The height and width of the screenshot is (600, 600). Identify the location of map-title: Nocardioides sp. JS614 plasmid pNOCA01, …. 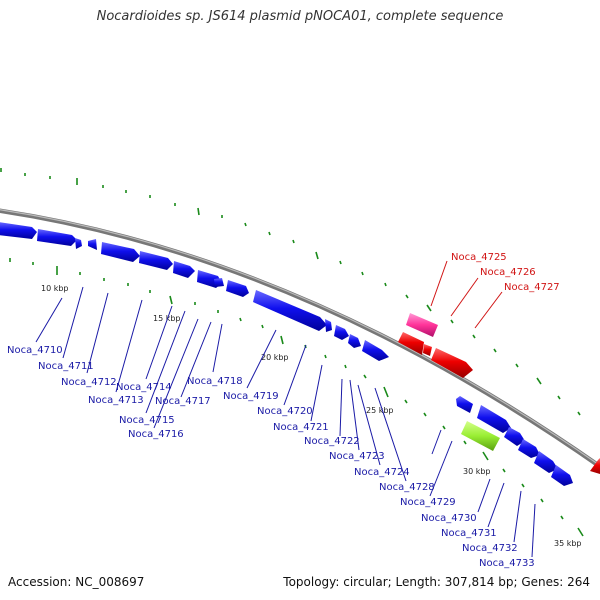
(300, 16).